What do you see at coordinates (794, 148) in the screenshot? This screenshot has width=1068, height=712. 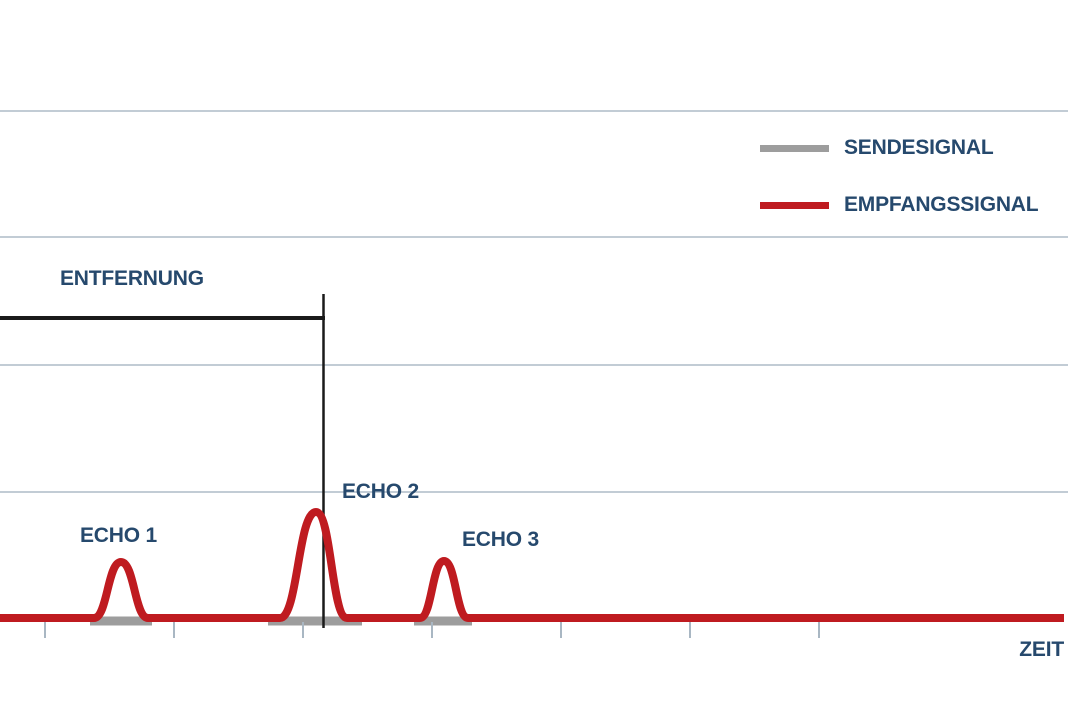 I see `sendesignal-line-swatch` at bounding box center [794, 148].